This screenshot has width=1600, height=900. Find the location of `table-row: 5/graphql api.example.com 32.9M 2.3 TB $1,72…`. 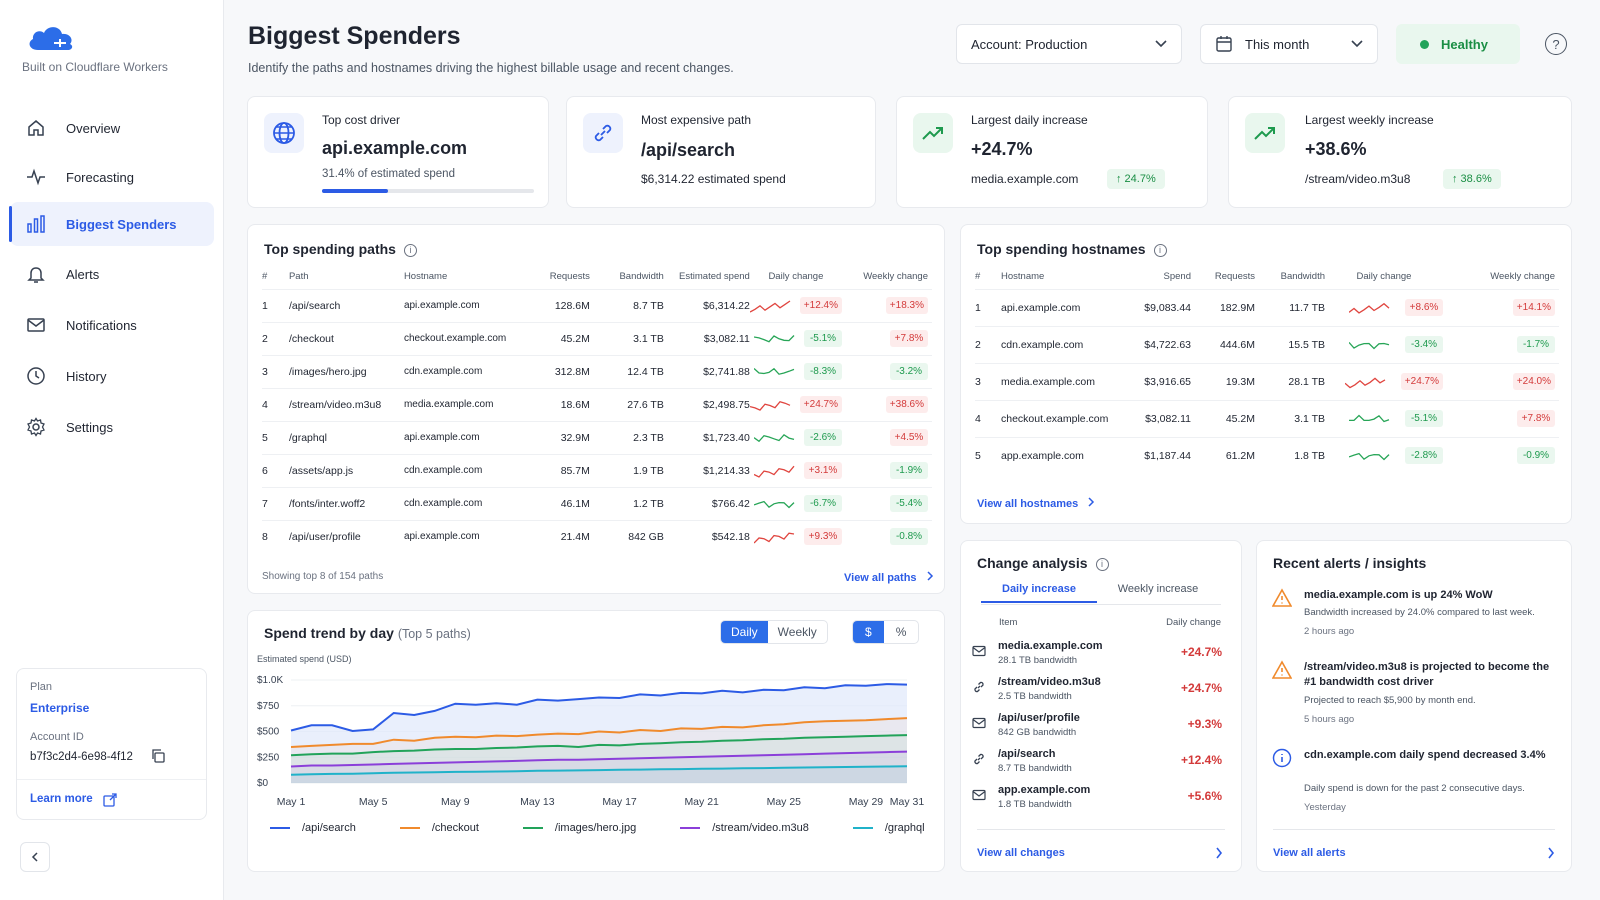

table-row: 5/graphql api.example.com 32.9M 2.3 TB $1,72… is located at coordinates (597, 437).